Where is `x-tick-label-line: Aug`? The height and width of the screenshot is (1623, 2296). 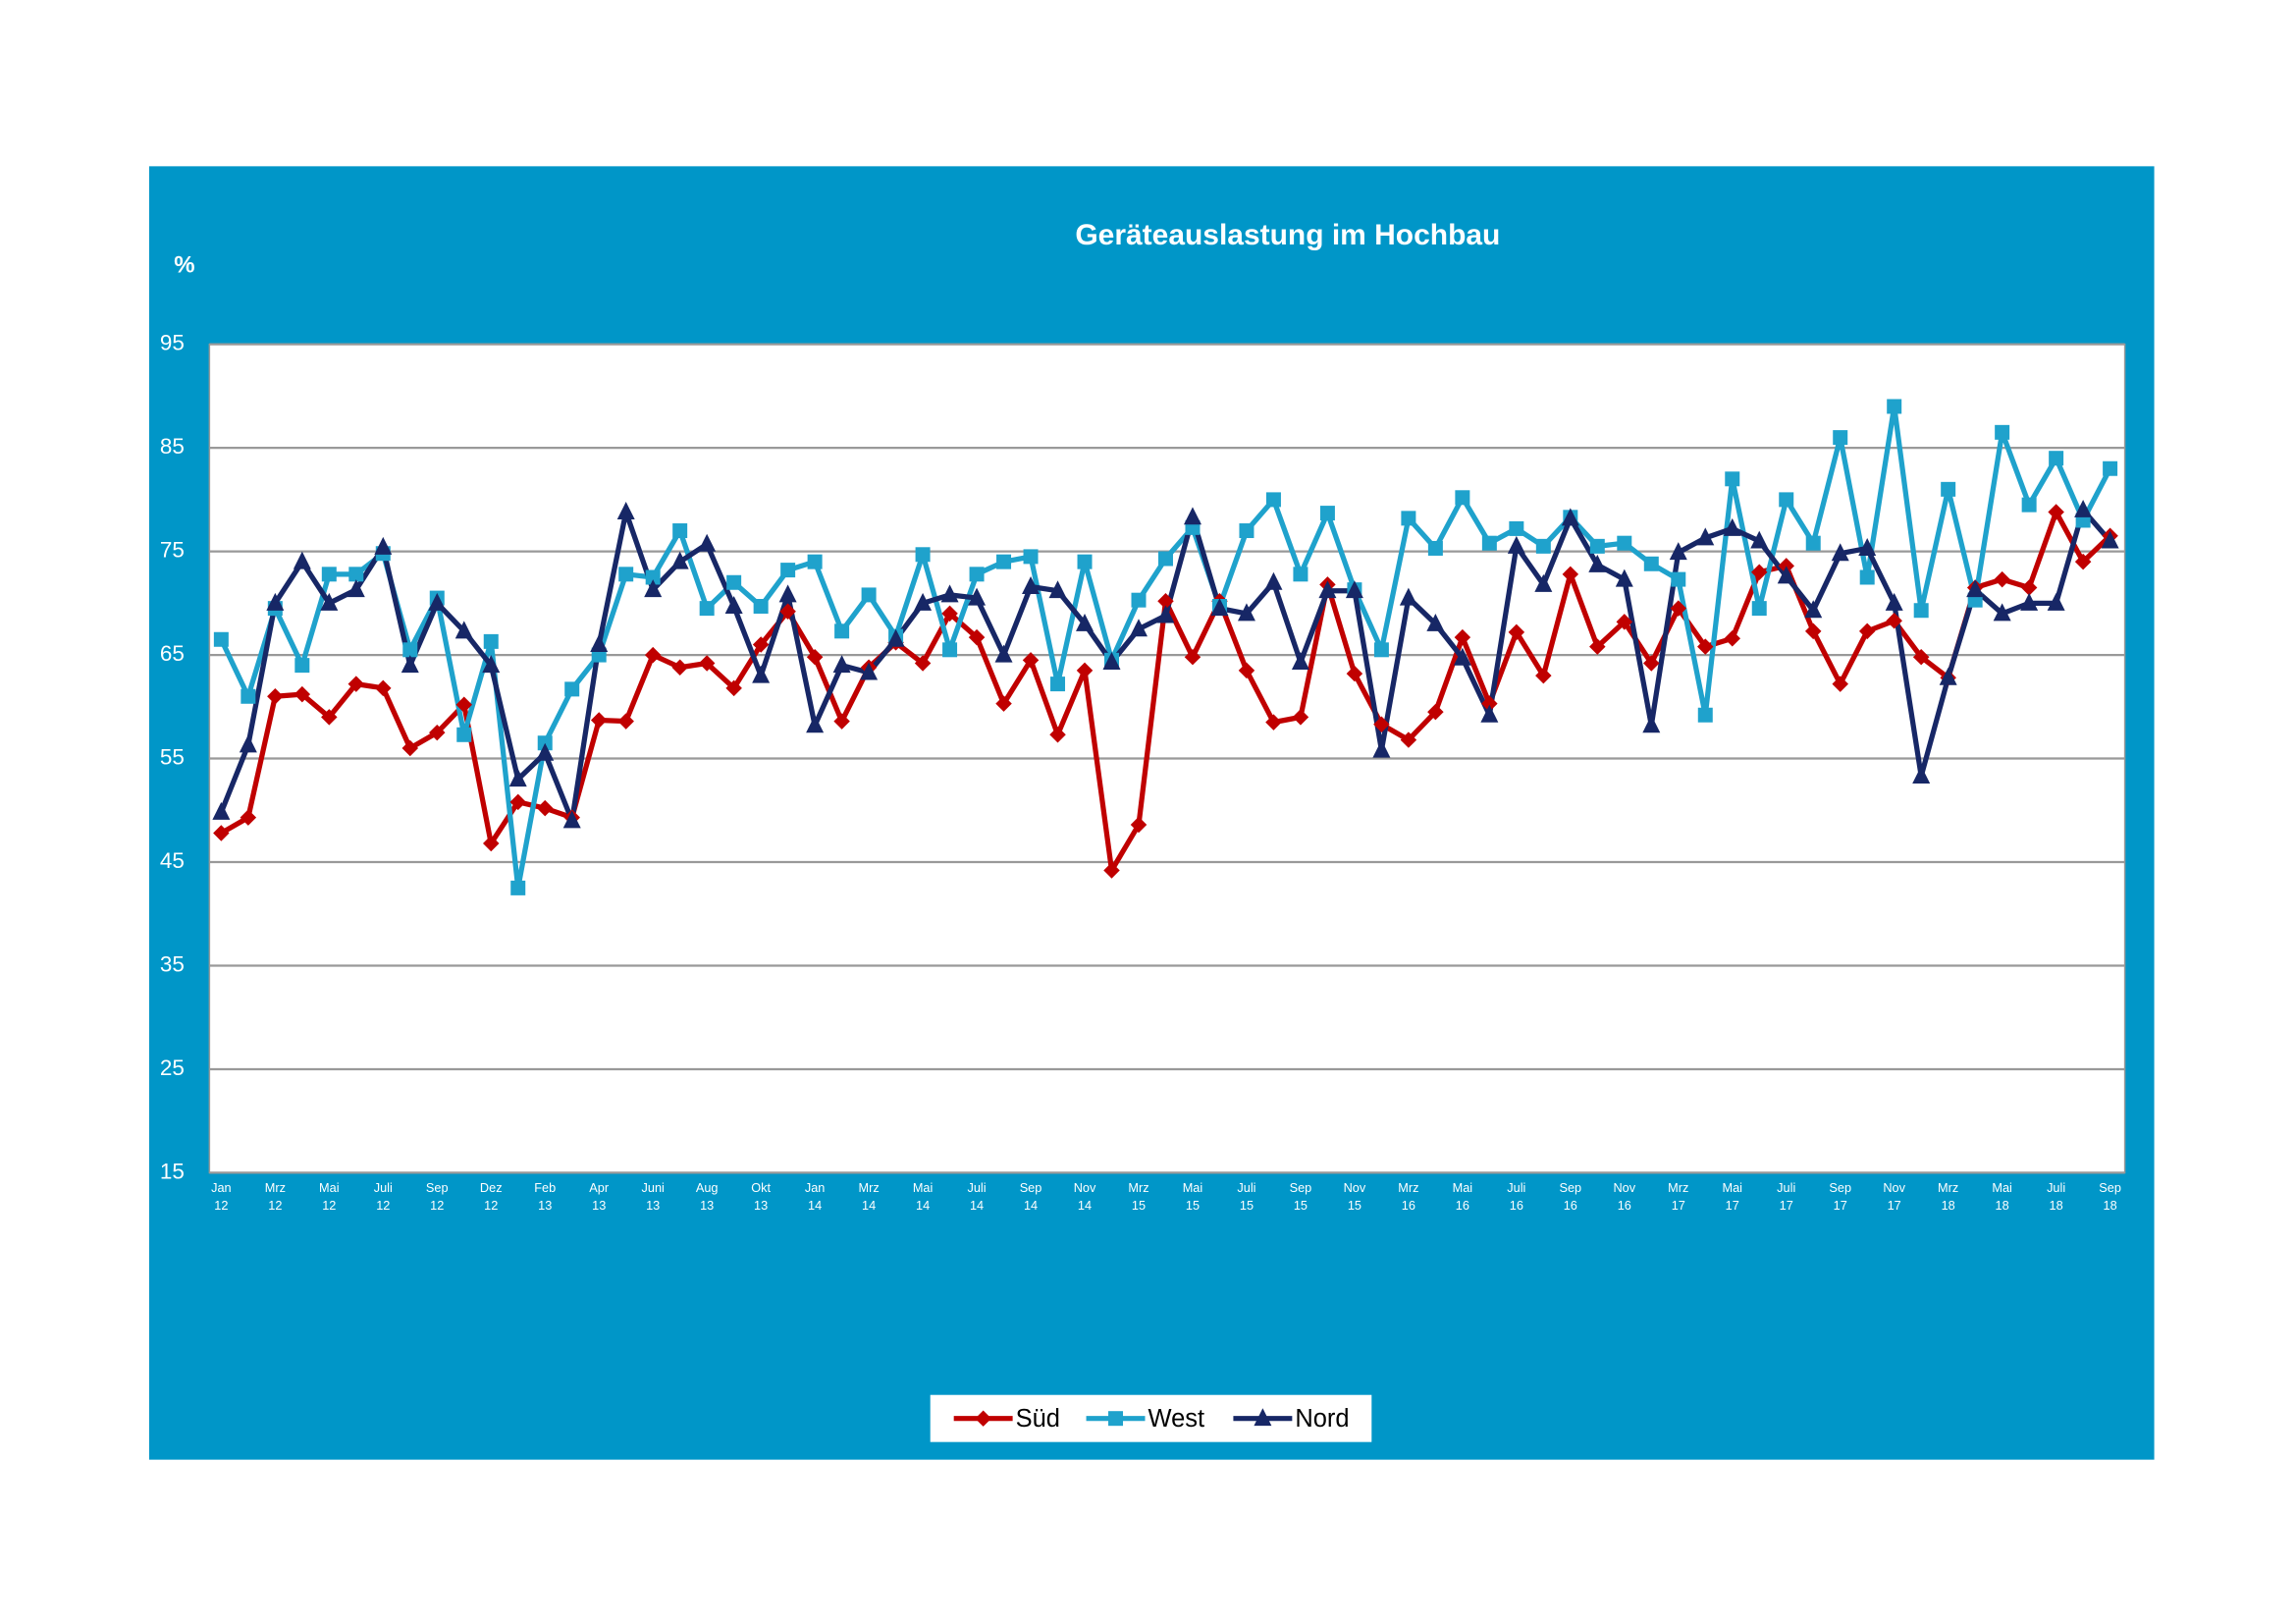 x-tick-label-line: Aug is located at coordinates (708, 1187).